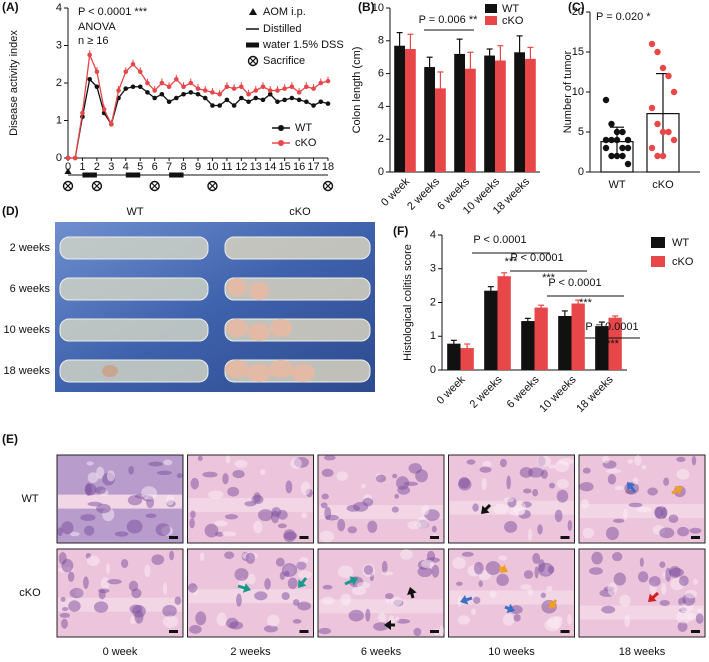 The width and height of the screenshot is (709, 662). I want to click on annotation: P < 0.0001, so click(499, 240).